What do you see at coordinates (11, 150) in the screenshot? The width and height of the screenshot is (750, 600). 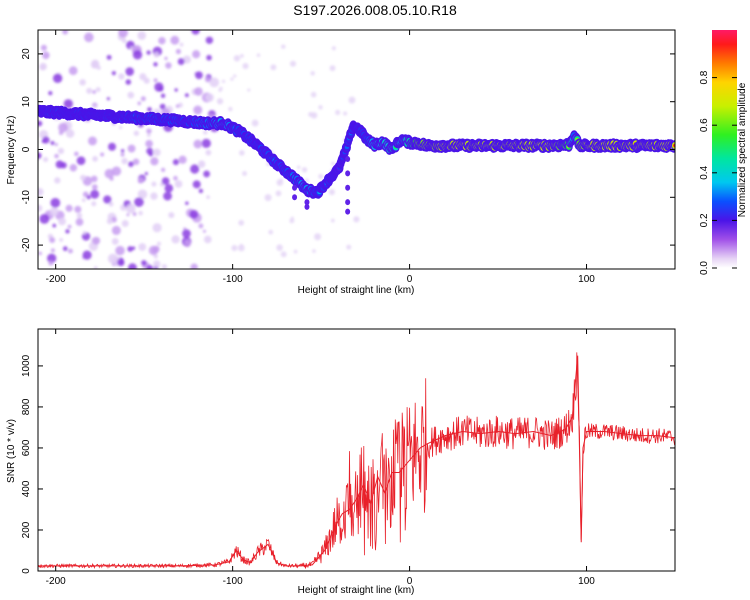 I see `spectrogram-ylabel: Frequency (Hz)` at bounding box center [11, 150].